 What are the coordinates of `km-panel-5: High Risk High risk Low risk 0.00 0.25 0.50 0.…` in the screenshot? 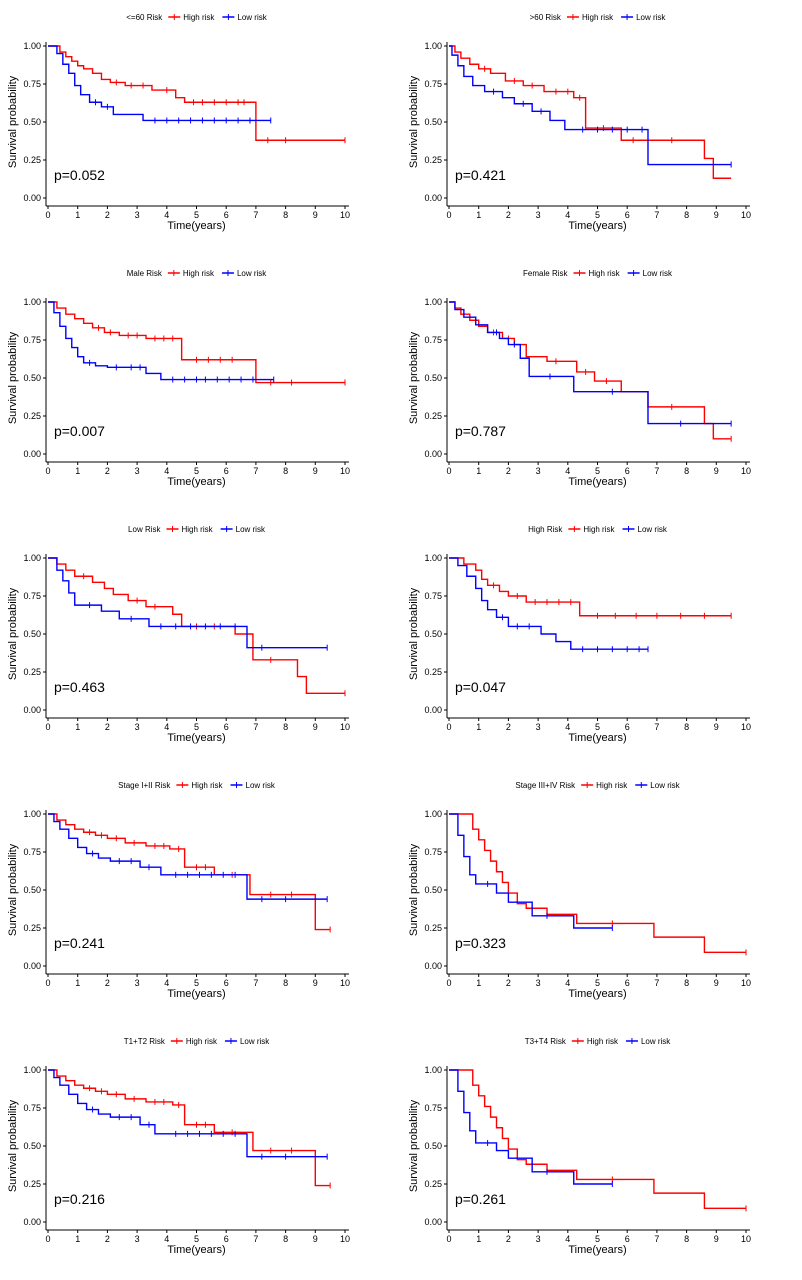 It's located at (601, 640).